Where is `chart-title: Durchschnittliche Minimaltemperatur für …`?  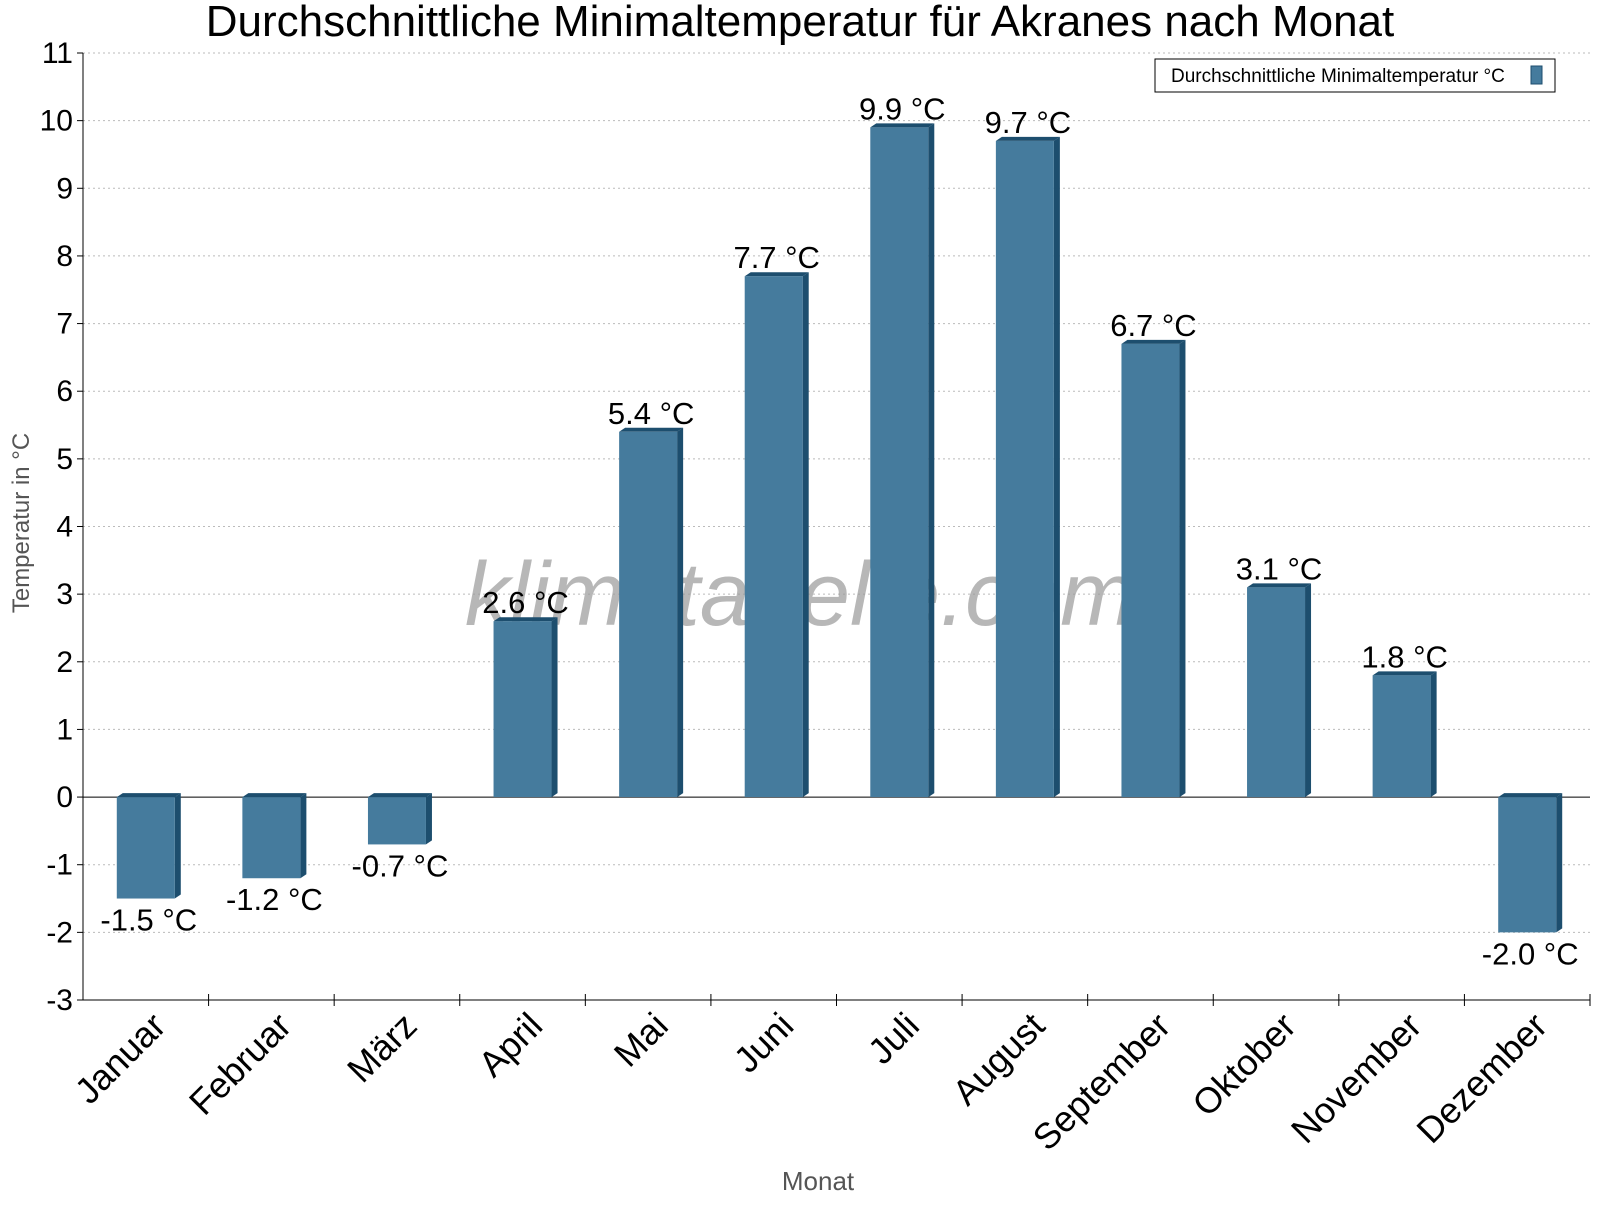
chart-title: Durchschnittliche Minimaltemperatur für … is located at coordinates (800, 23).